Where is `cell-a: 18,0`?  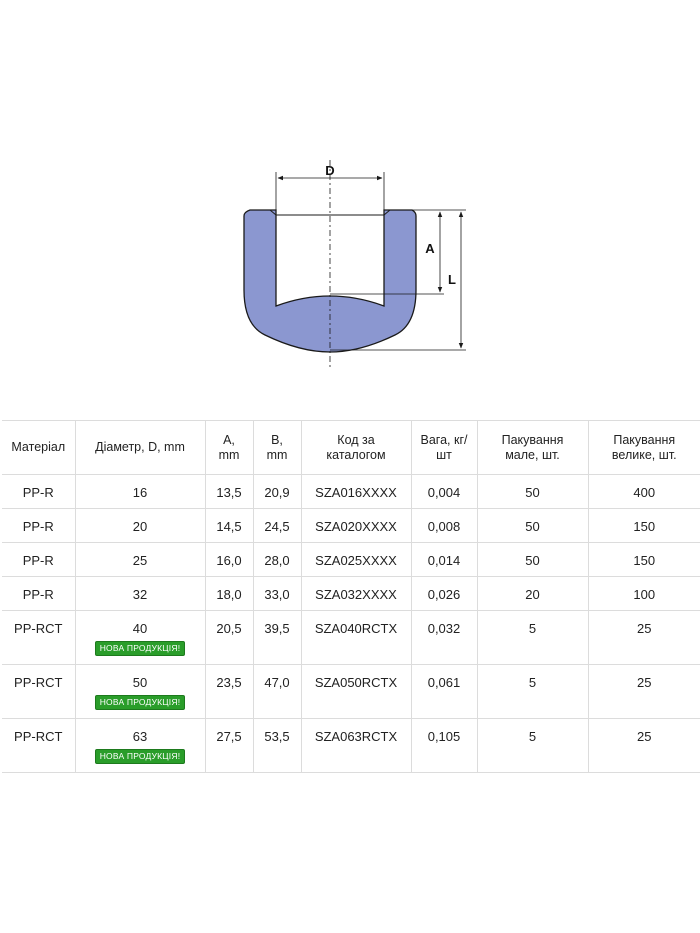 cell-a: 18,0 is located at coordinates (229, 593).